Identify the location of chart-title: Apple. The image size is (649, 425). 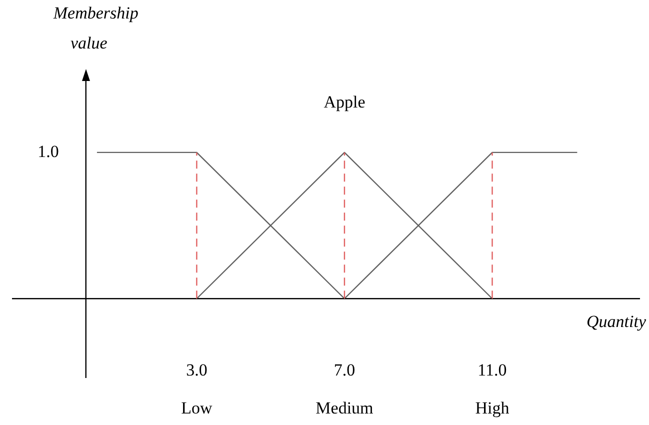
(345, 102).